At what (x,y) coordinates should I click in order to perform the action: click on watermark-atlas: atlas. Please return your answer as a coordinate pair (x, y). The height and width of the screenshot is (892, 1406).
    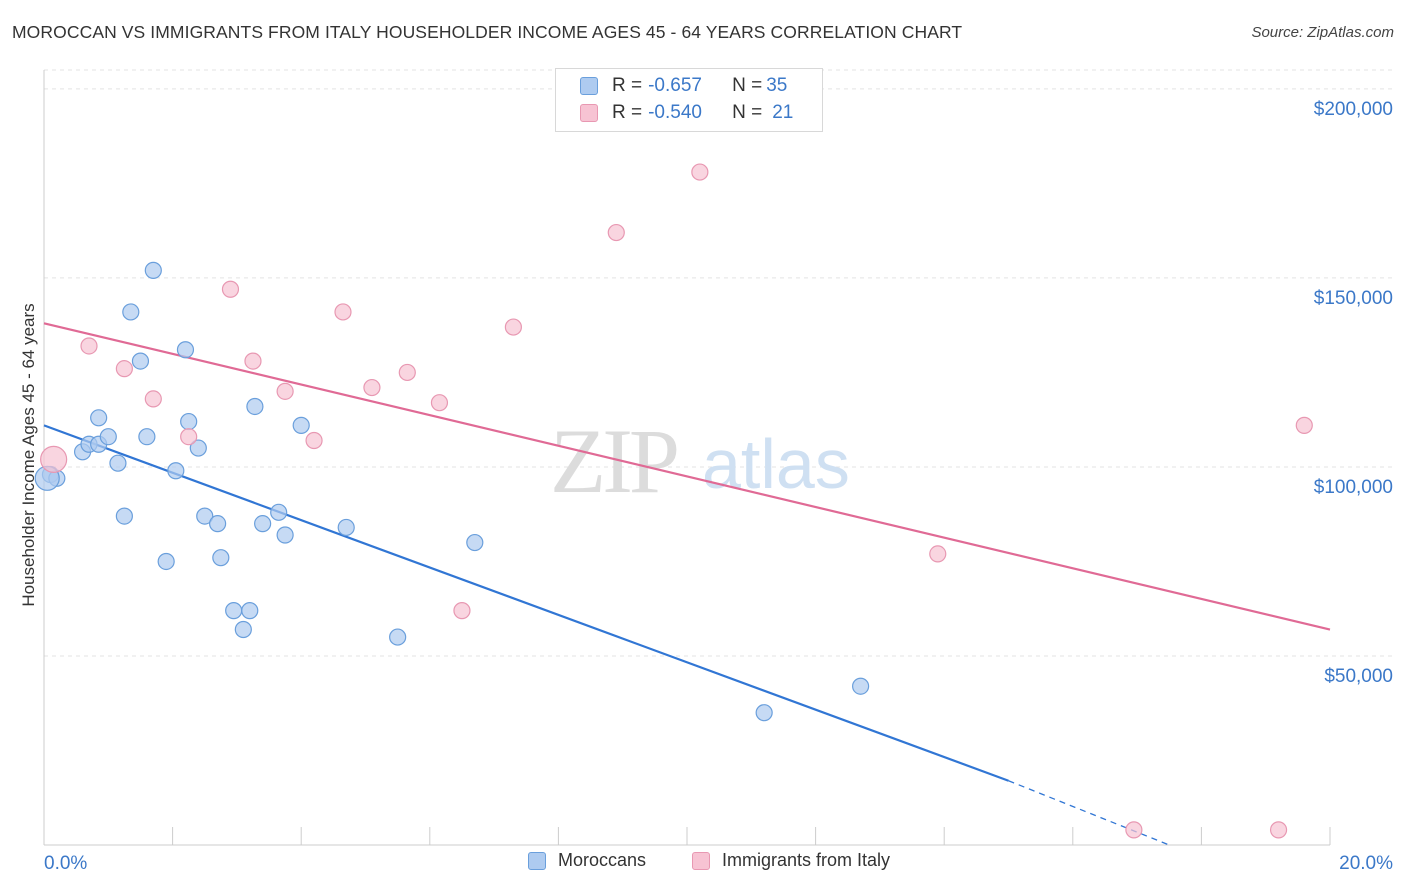
    Looking at the image, I should click on (776, 464).